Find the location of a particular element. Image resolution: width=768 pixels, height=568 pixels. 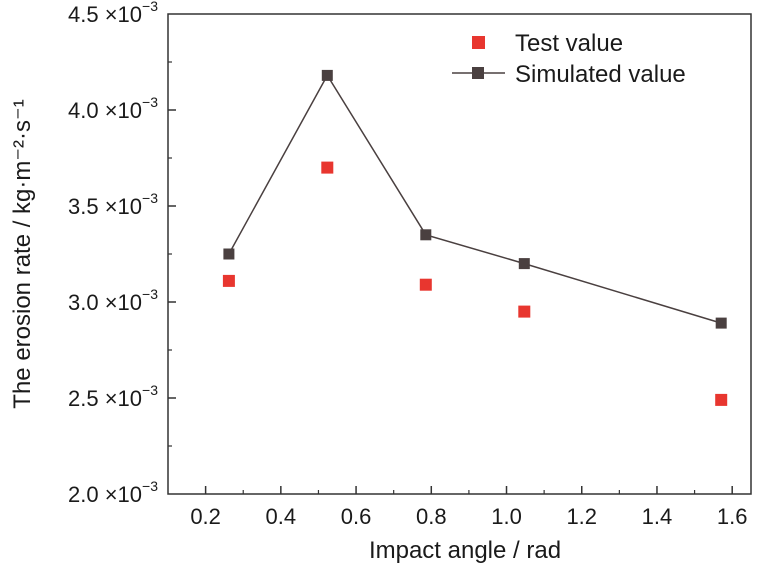

y-tick-label: 3.5 ×10⁻³ is located at coordinates (113, 204).